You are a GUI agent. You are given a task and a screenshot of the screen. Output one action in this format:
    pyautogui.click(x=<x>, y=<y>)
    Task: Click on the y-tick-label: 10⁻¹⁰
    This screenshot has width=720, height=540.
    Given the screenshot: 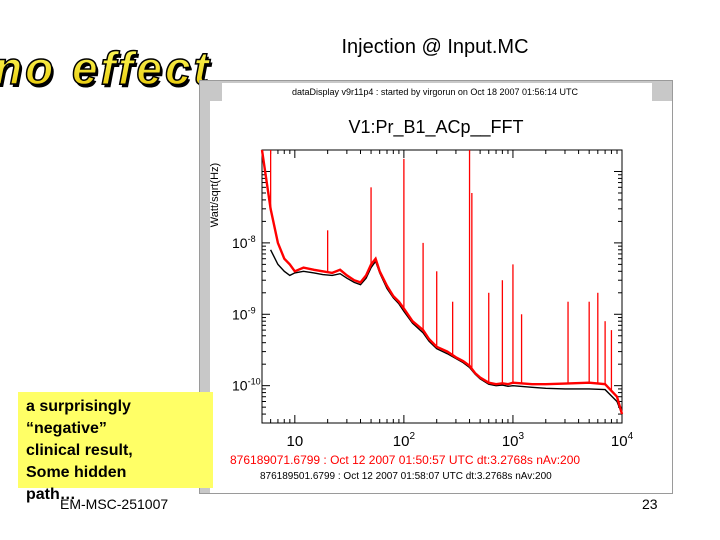 What is the action you would take?
    pyautogui.click(x=246, y=385)
    